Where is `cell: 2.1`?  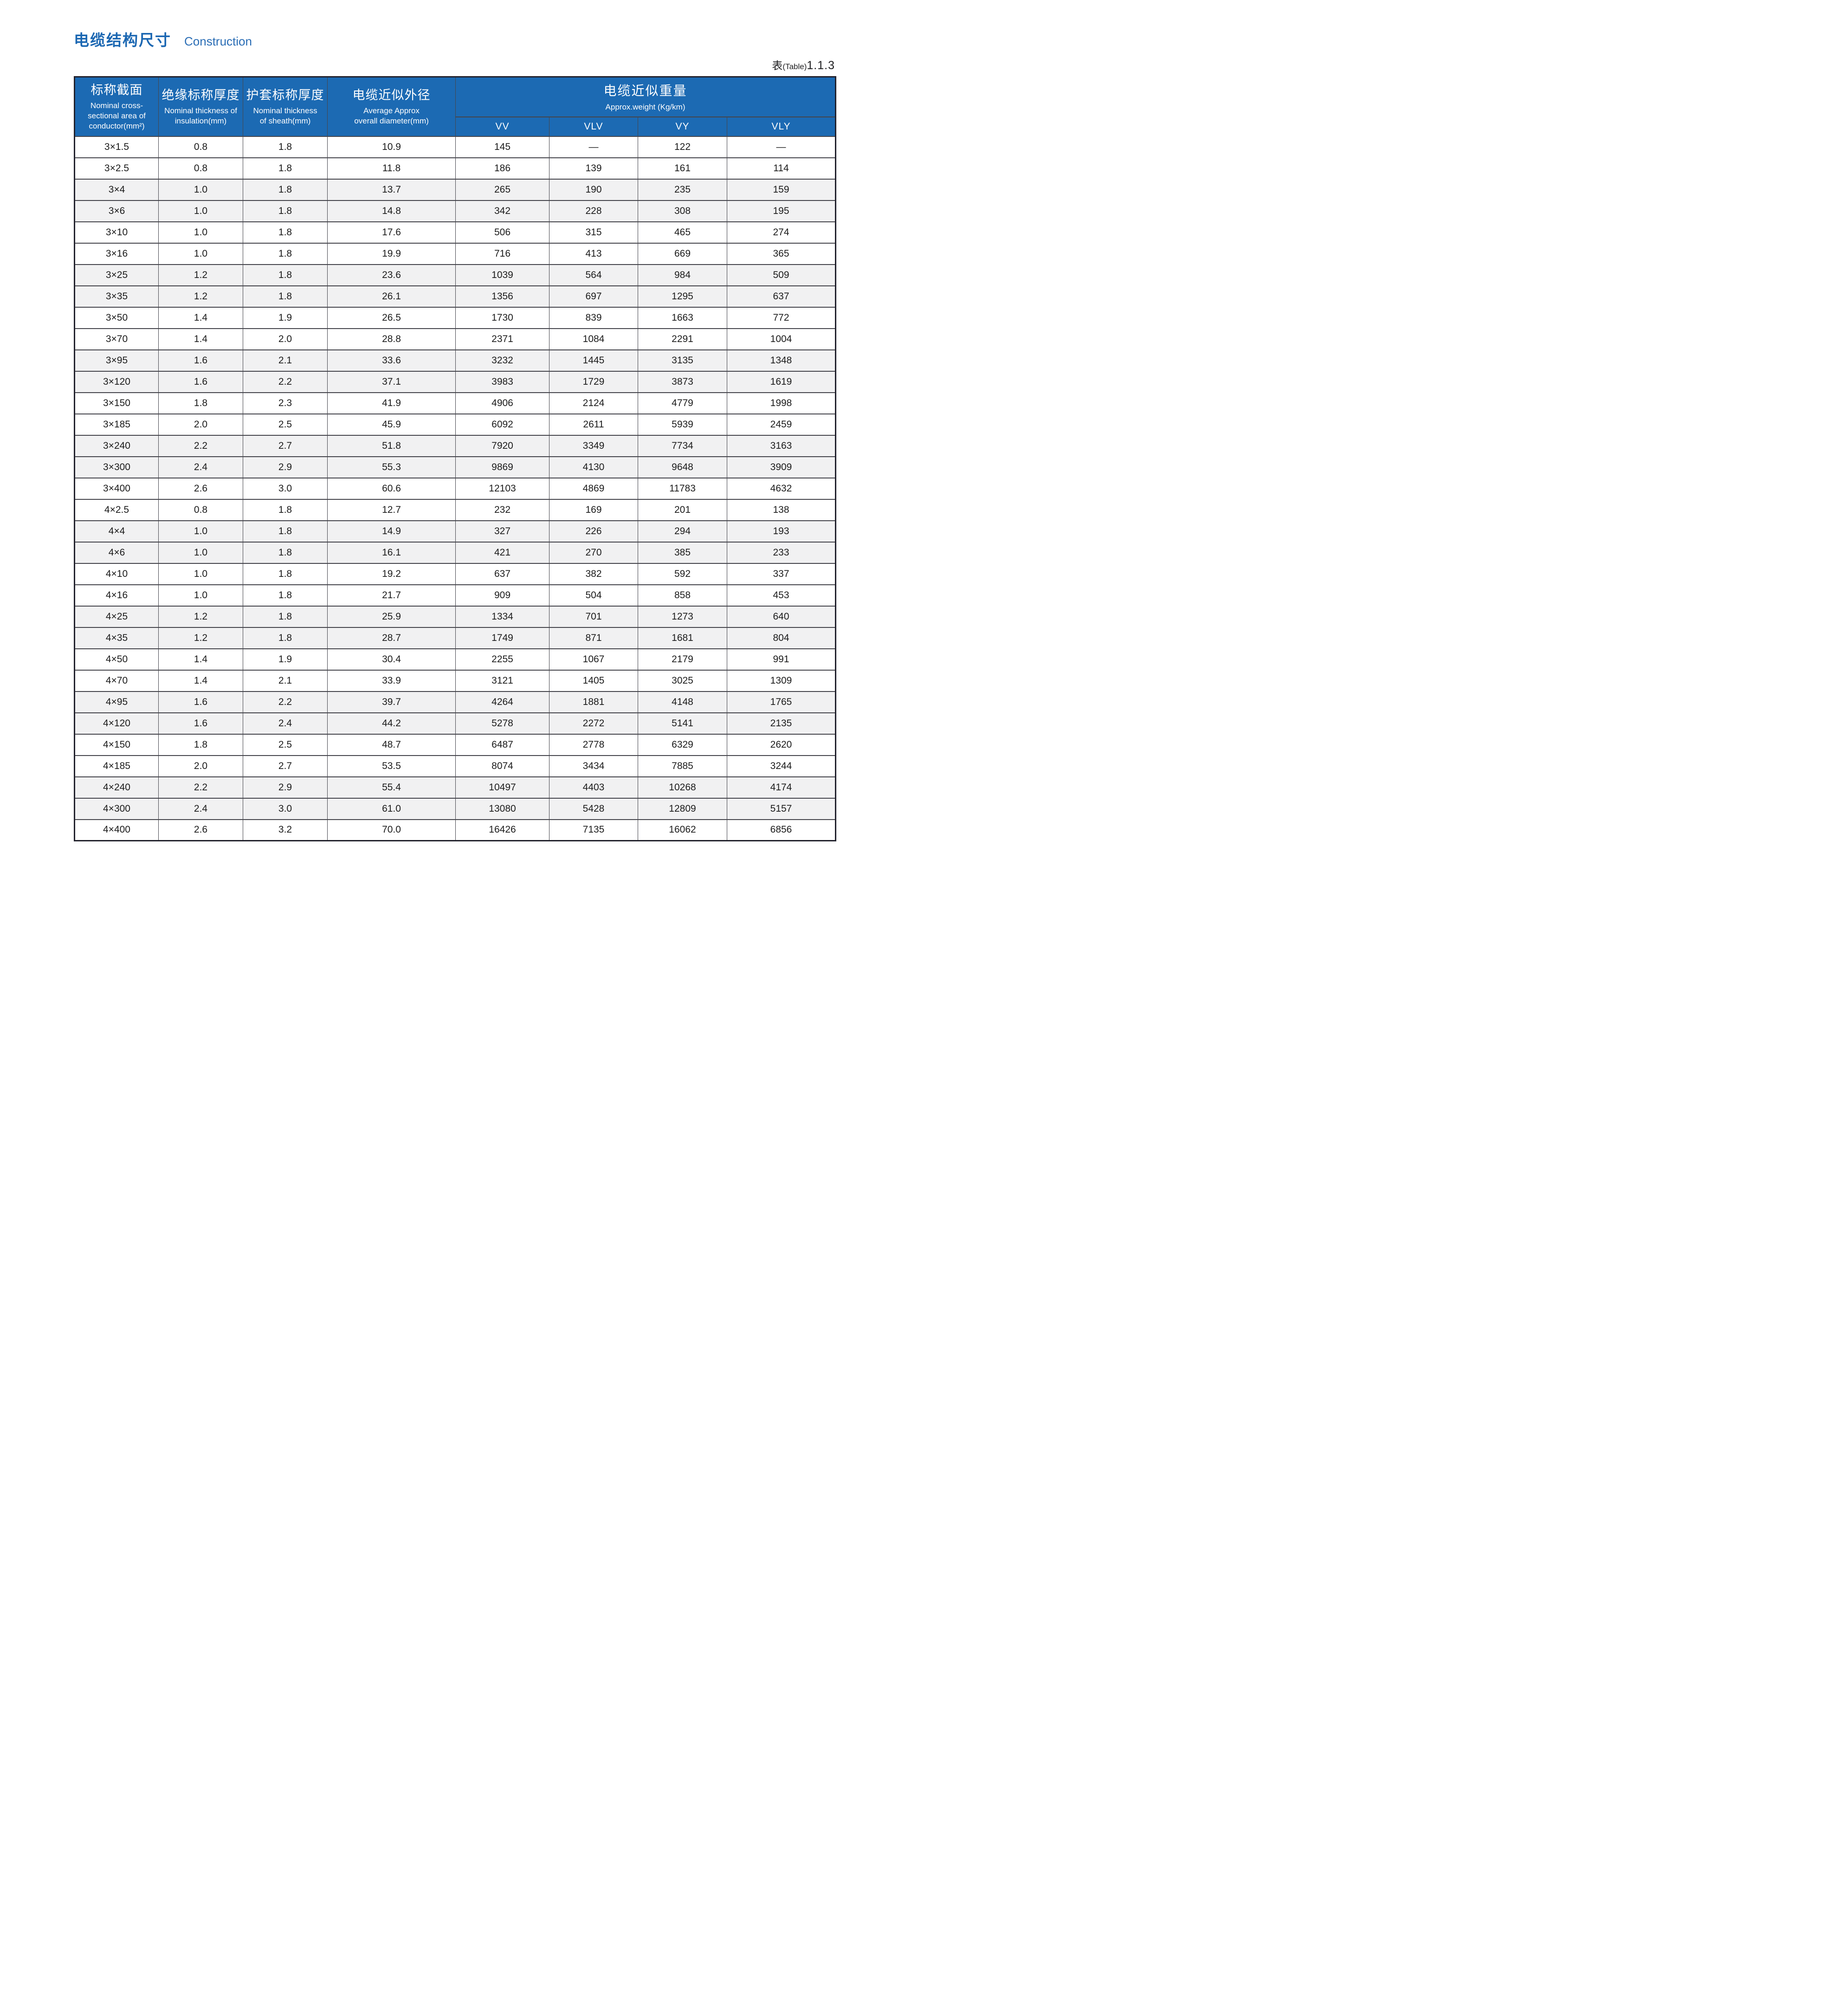
cell: 2.1 is located at coordinates (285, 680).